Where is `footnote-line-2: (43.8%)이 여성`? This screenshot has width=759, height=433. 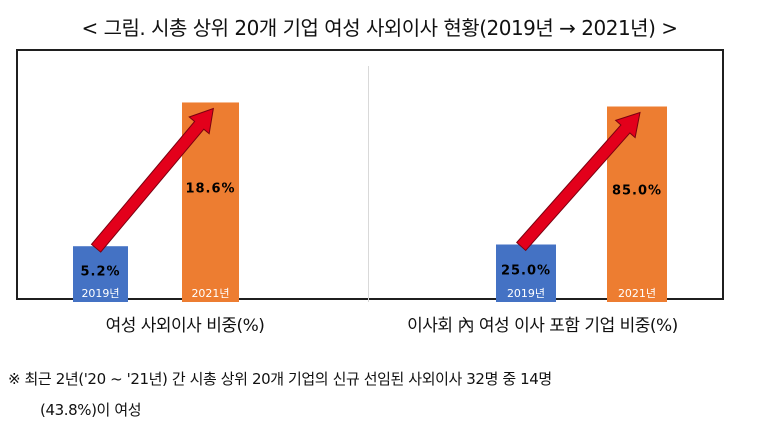
footnote-line-2: (43.8%)이 여성 is located at coordinates (91, 410).